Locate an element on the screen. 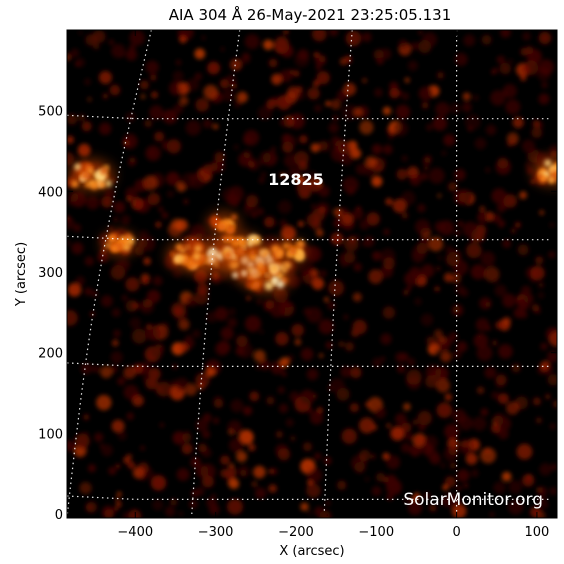 Image resolution: width=564 pixels, height=564 pixels. latitude-grid-line is located at coordinates (308, 497).